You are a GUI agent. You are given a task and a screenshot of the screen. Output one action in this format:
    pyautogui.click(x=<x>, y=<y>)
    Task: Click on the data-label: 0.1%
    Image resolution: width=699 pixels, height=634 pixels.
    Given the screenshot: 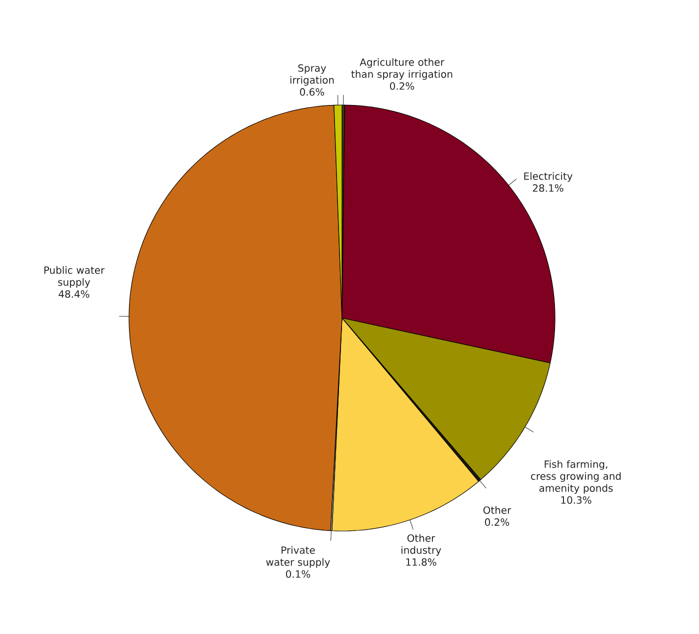 What is the action you would take?
    pyautogui.click(x=298, y=574)
    